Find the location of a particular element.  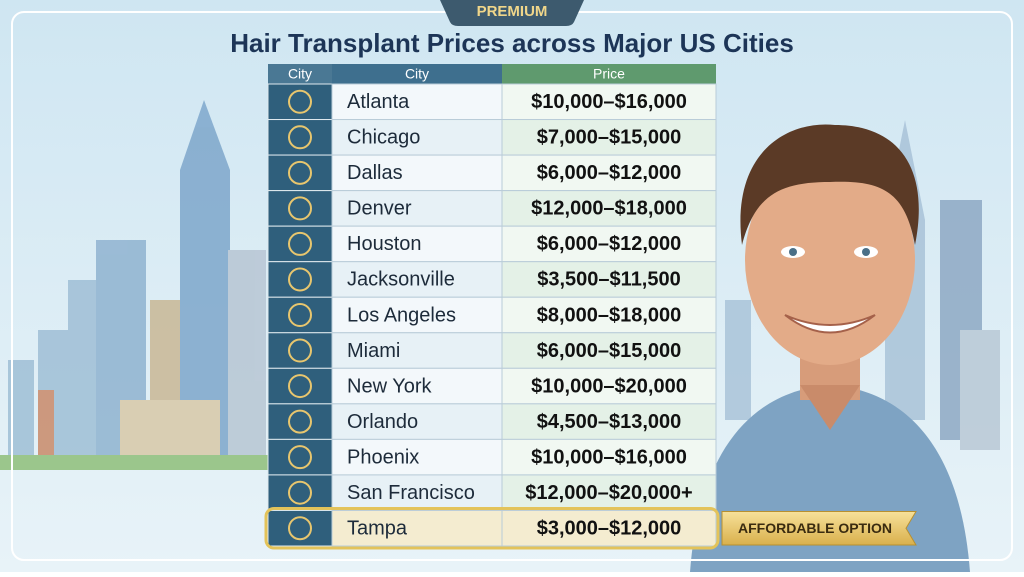

city-name: Phoenix is located at coordinates (383, 457).